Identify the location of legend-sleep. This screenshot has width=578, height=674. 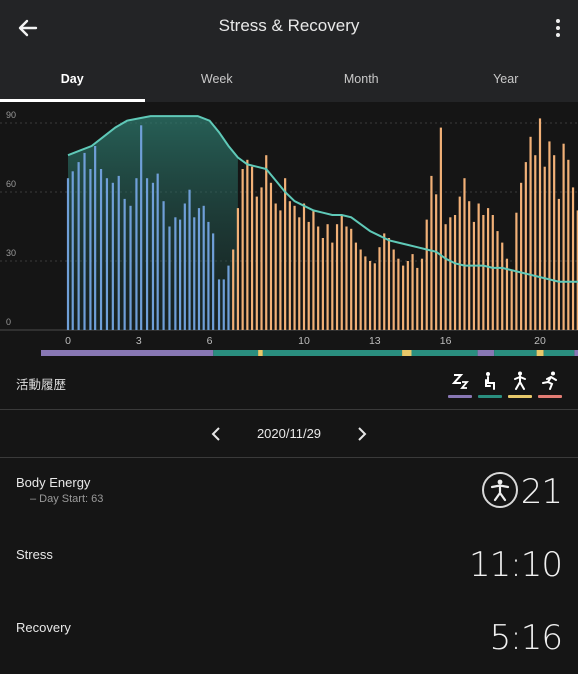
(460, 384).